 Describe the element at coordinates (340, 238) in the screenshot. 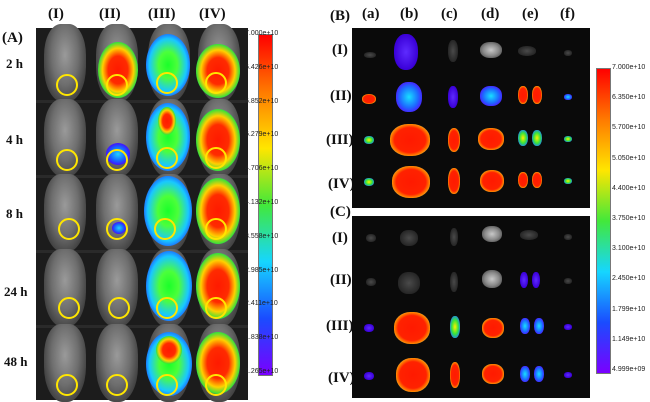

I see `panel-c-row-I: (I)` at that location.